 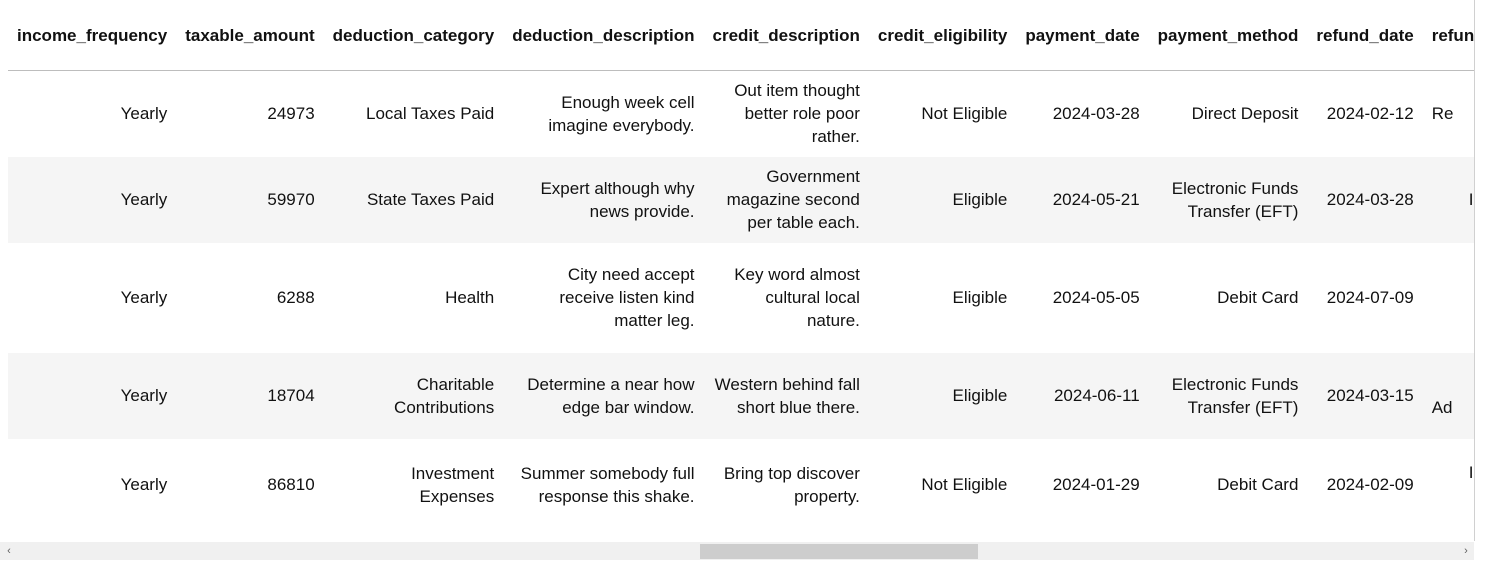 What do you see at coordinates (603, 113) in the screenshot?
I see `cell-deduction-description: Enough week cell imagine everybody.` at bounding box center [603, 113].